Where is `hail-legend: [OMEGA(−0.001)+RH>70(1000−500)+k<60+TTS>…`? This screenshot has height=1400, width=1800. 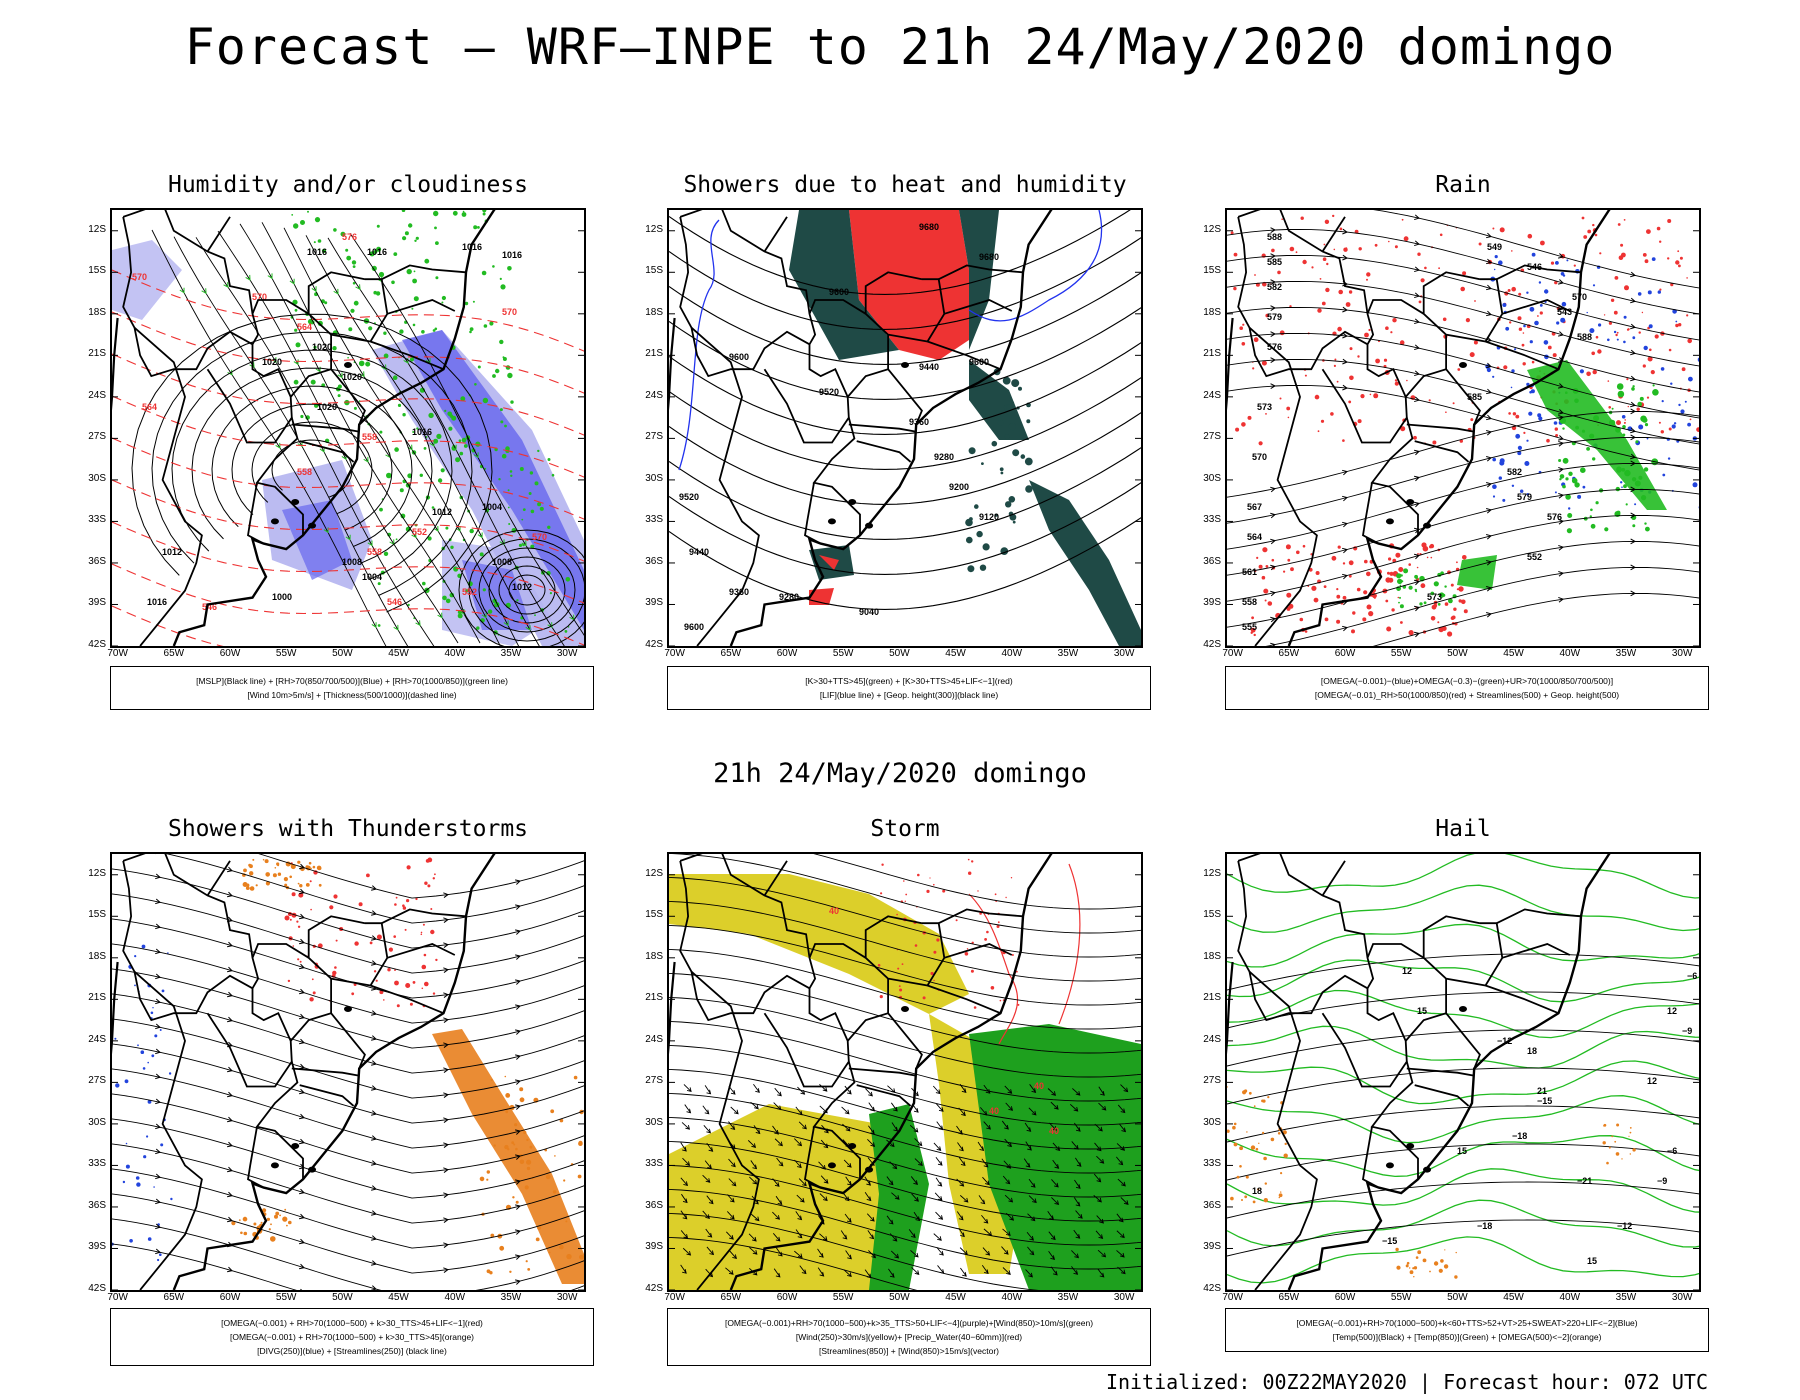 hail-legend: [OMEGA(−0.001)+RH>70(1000−500)+k<60+TTS>… is located at coordinates (1467, 1330).